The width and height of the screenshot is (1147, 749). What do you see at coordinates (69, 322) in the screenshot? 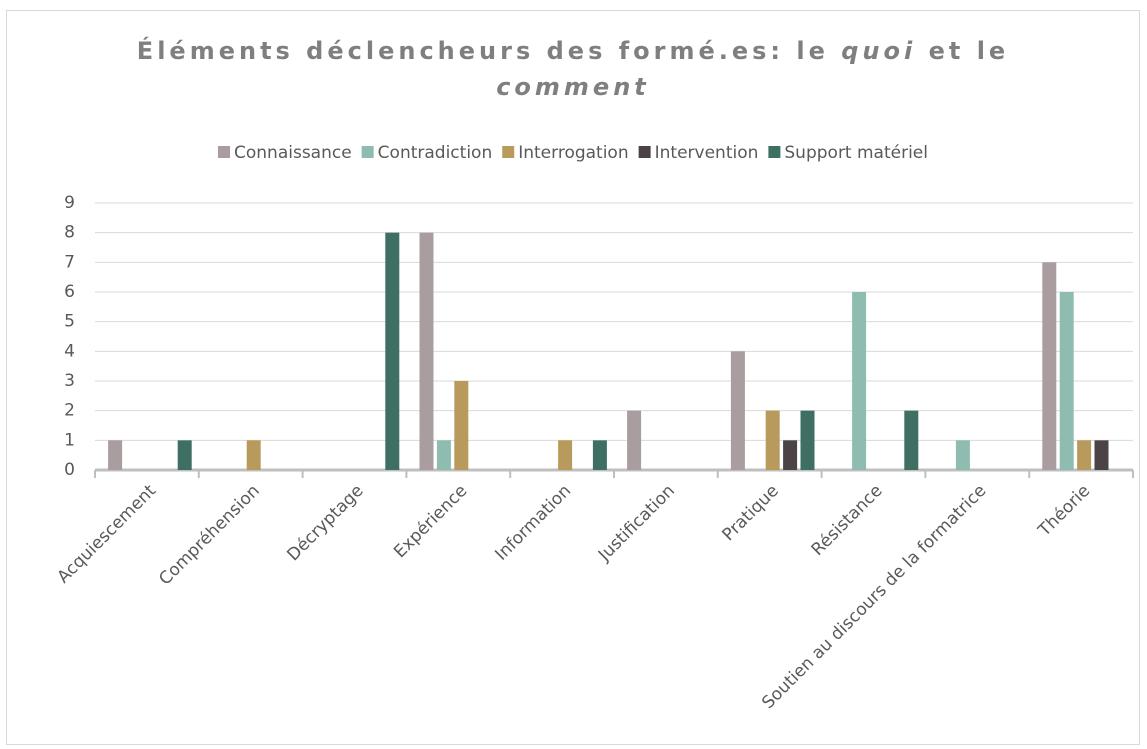
I see `y-tick-label: 5` at bounding box center [69, 322].